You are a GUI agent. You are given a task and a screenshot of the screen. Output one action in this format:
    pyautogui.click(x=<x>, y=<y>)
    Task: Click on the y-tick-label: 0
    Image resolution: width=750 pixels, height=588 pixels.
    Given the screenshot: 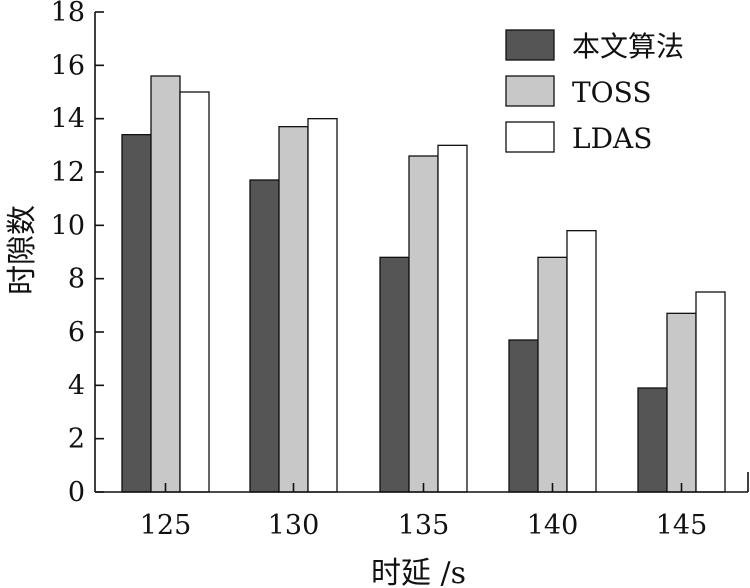 What is the action you would take?
    pyautogui.click(x=76, y=492)
    